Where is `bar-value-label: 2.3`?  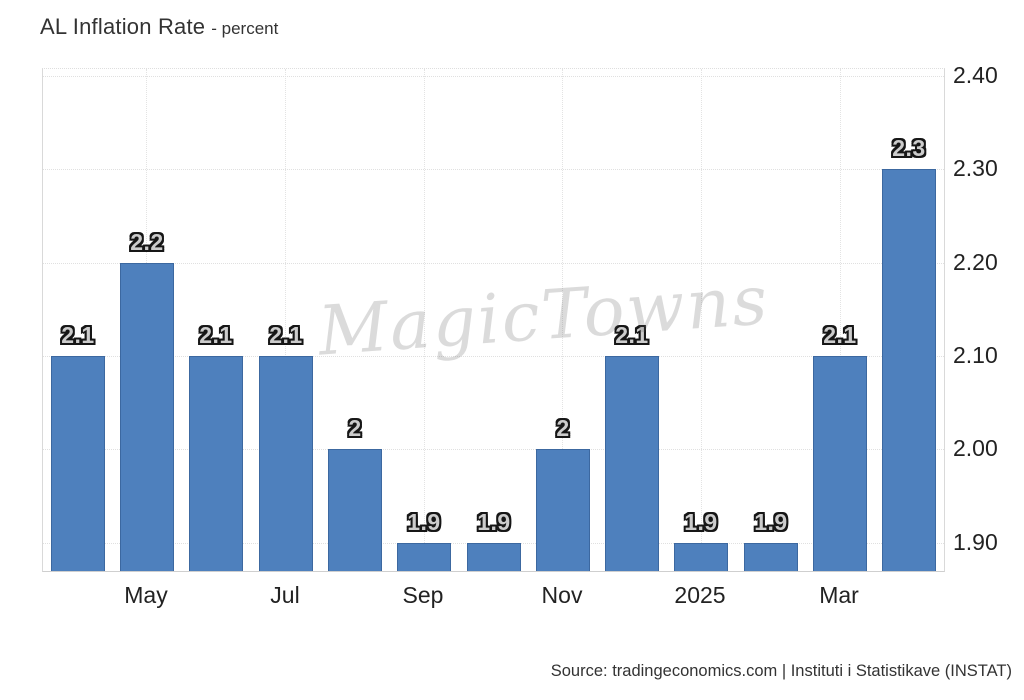 bar-value-label: 2.3 is located at coordinates (909, 148).